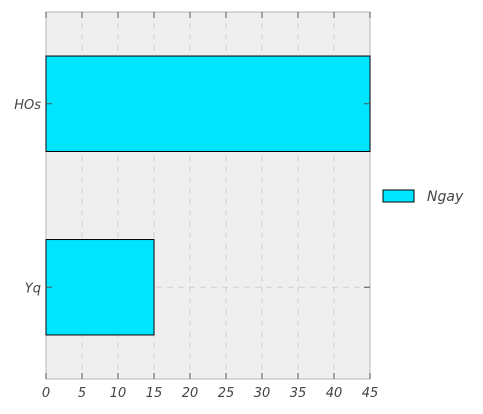 The image size is (483, 414). I want to click on legend: Ngay, so click(423, 197).